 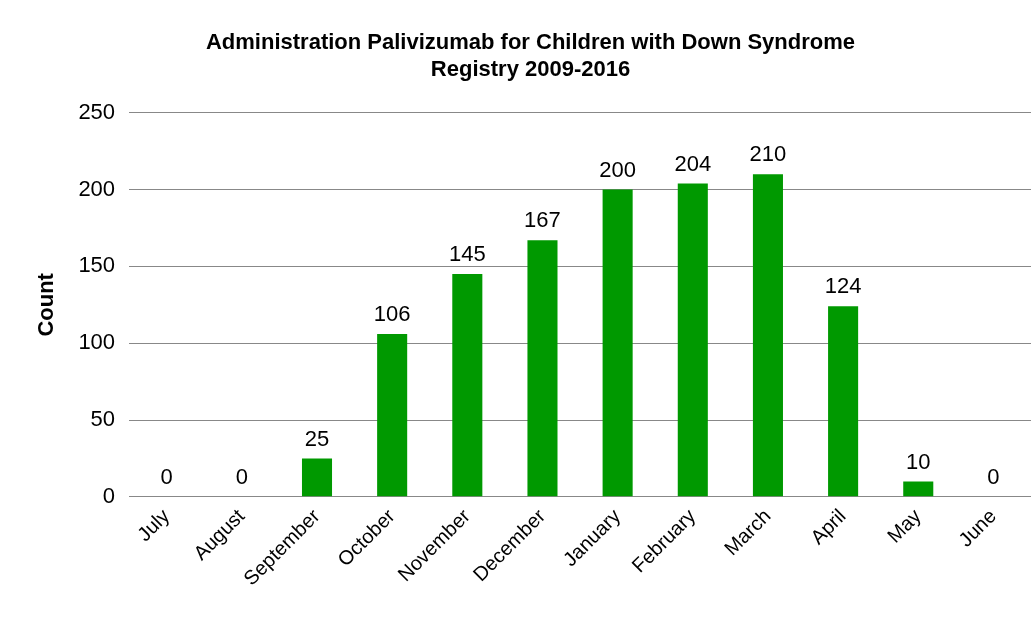 What do you see at coordinates (693, 163) in the screenshot?
I see `data-label: 204` at bounding box center [693, 163].